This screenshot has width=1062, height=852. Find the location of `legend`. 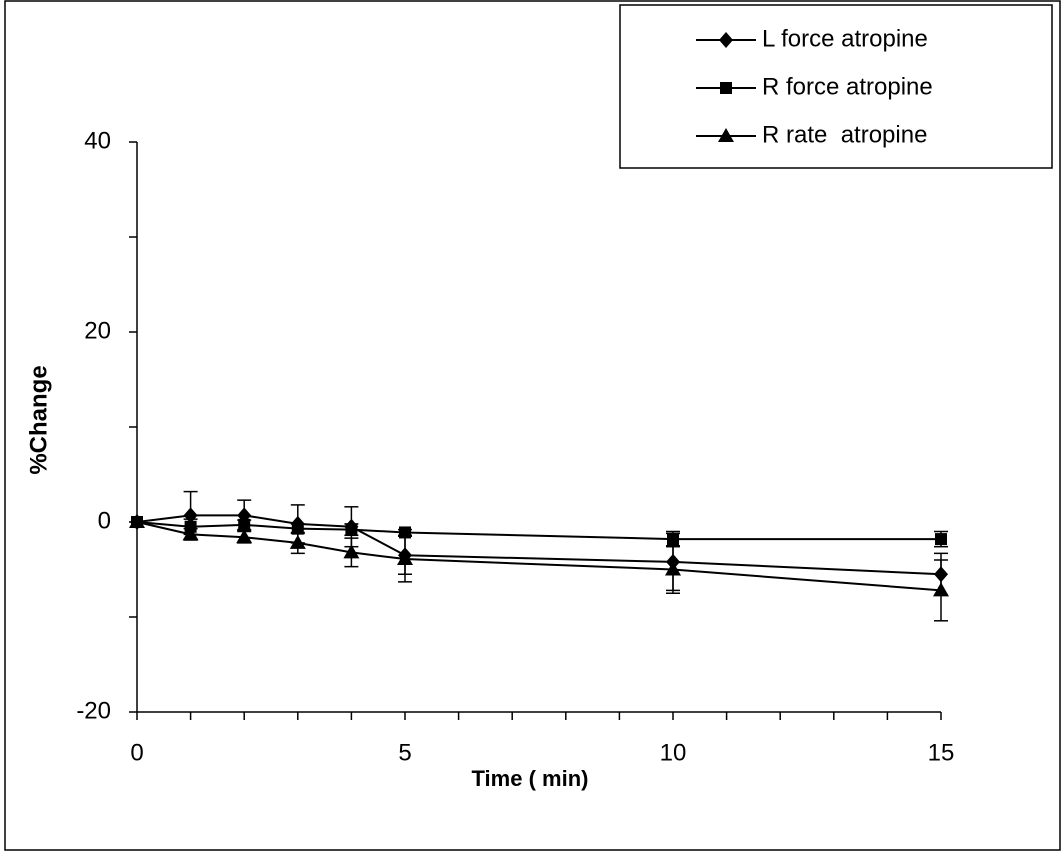

legend is located at coordinates (836, 86).